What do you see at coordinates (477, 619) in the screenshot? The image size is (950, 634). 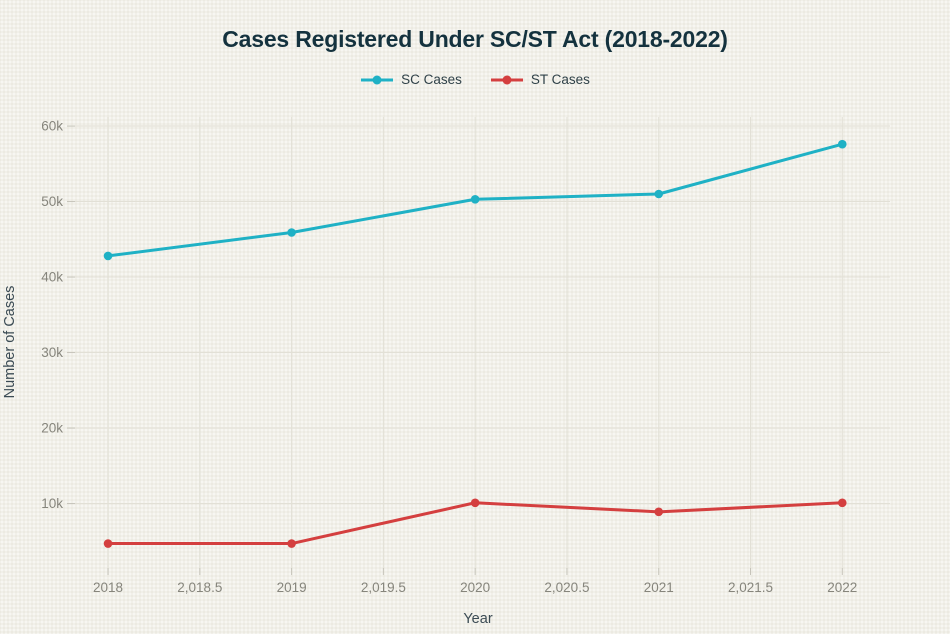 I see `x-axis-title: Year` at bounding box center [477, 619].